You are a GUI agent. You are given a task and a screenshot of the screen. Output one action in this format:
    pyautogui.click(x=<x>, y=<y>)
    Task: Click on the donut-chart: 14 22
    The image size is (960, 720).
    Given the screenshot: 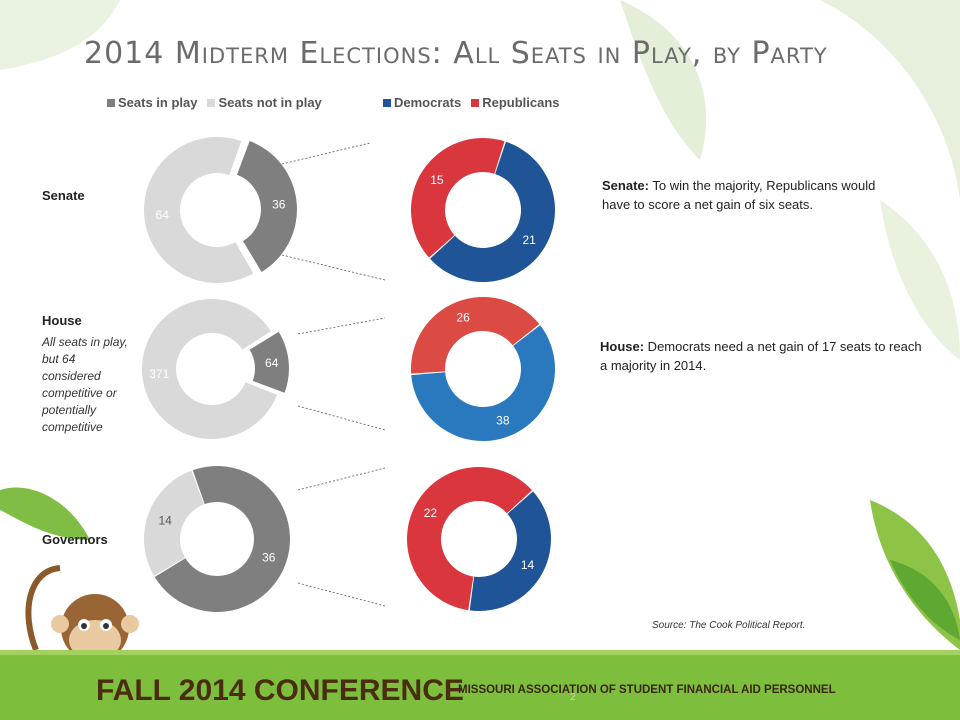 What is the action you would take?
    pyautogui.click(x=478, y=538)
    